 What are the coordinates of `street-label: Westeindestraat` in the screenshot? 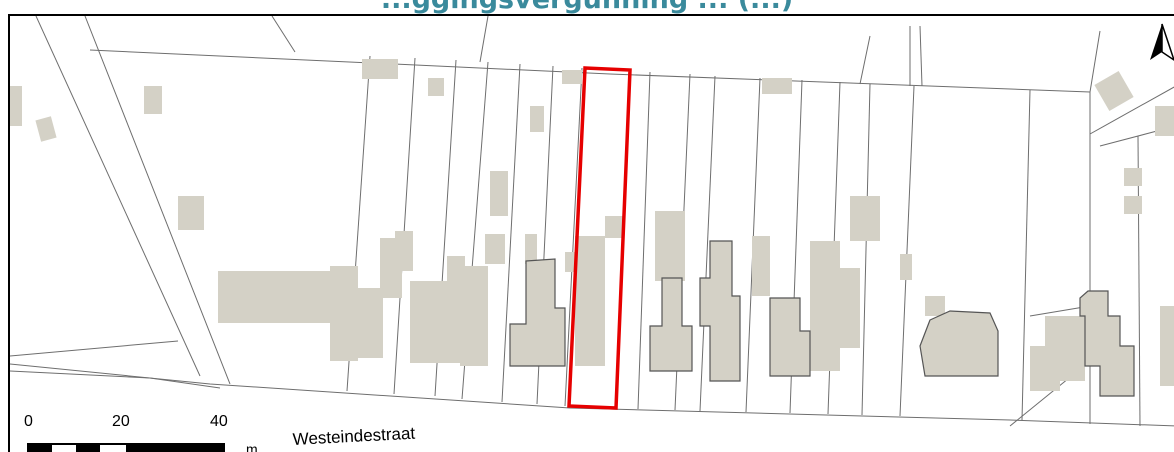 It's located at (354, 436).